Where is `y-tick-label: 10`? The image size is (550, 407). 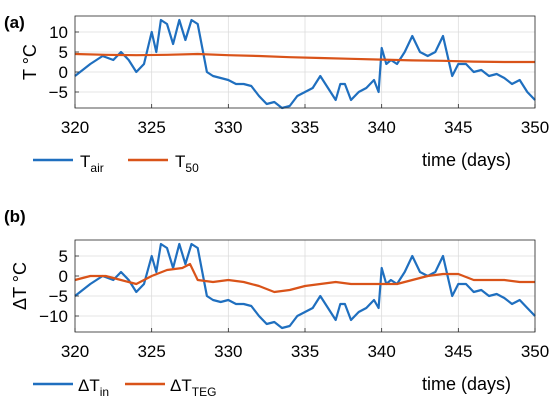
y-tick-label: 10 is located at coordinates (58, 32).